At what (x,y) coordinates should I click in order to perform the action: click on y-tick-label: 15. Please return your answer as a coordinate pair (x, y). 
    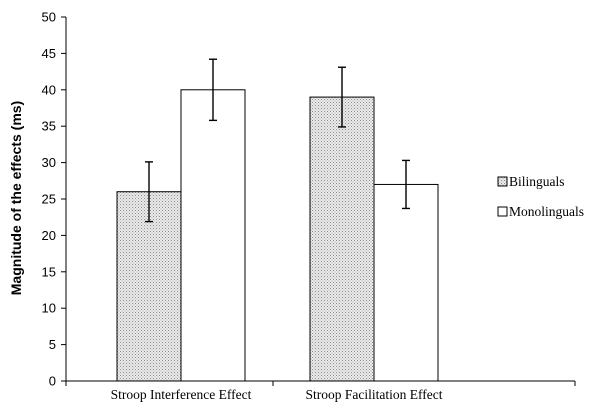
    Looking at the image, I should click on (49, 271).